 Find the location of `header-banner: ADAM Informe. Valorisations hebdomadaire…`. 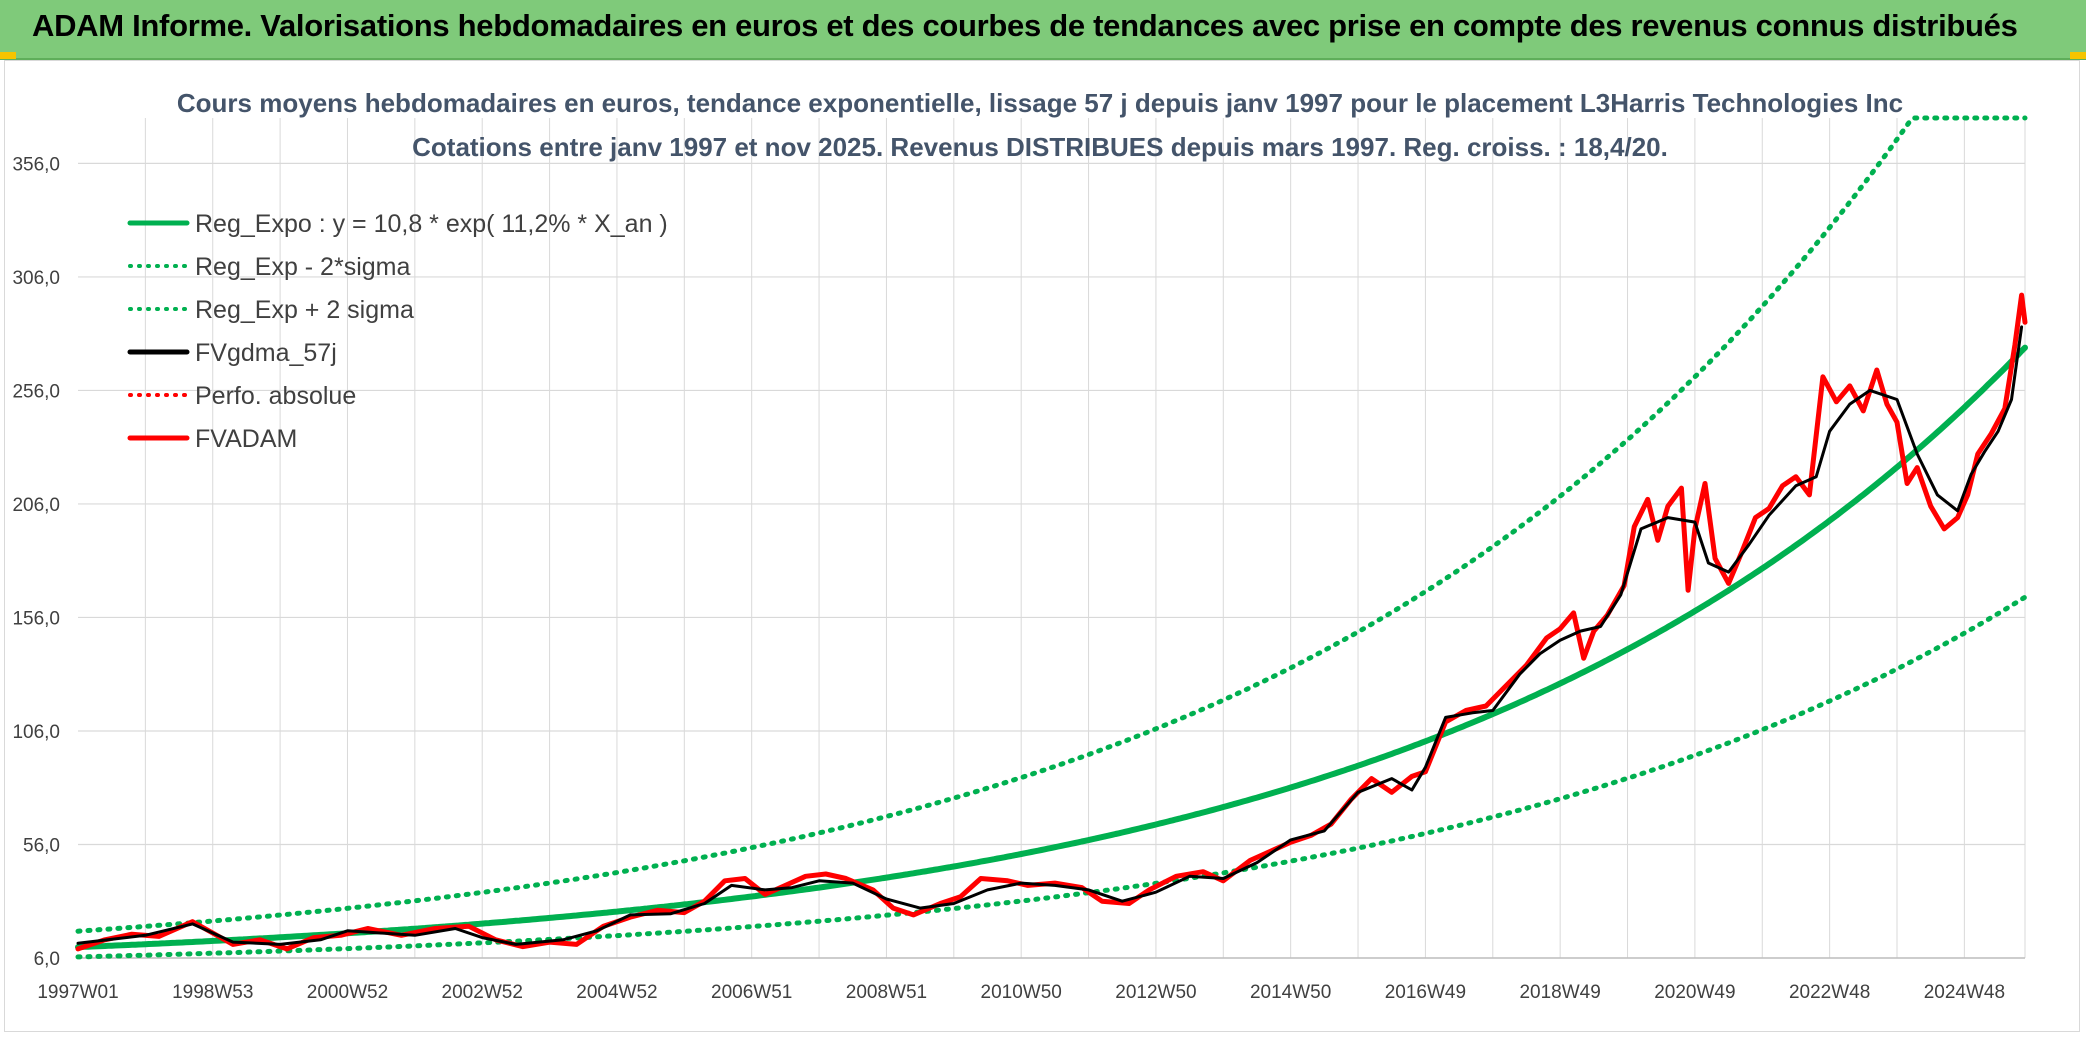

header-banner: ADAM Informe. Valorisations hebdomadaire… is located at coordinates (1043, 30).